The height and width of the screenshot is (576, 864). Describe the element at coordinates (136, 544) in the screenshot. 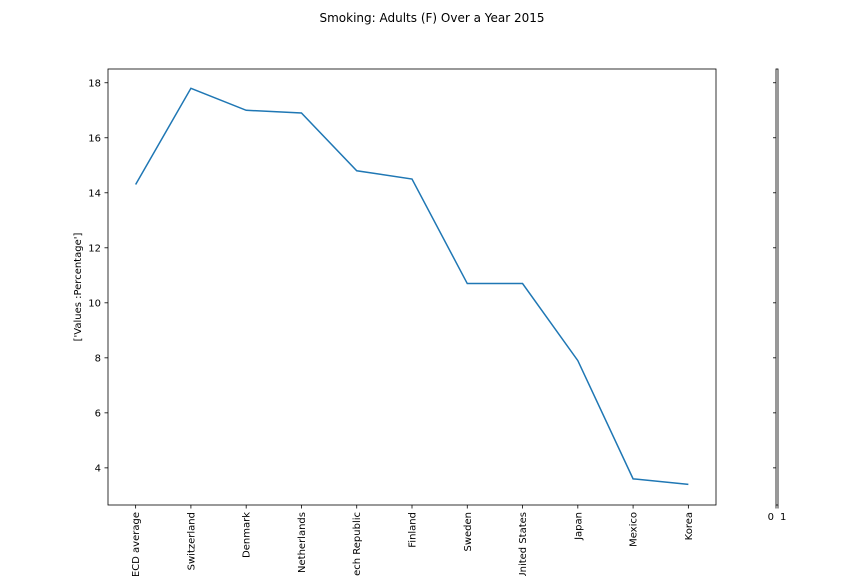

I see `x-tick-label: OECD average` at that location.